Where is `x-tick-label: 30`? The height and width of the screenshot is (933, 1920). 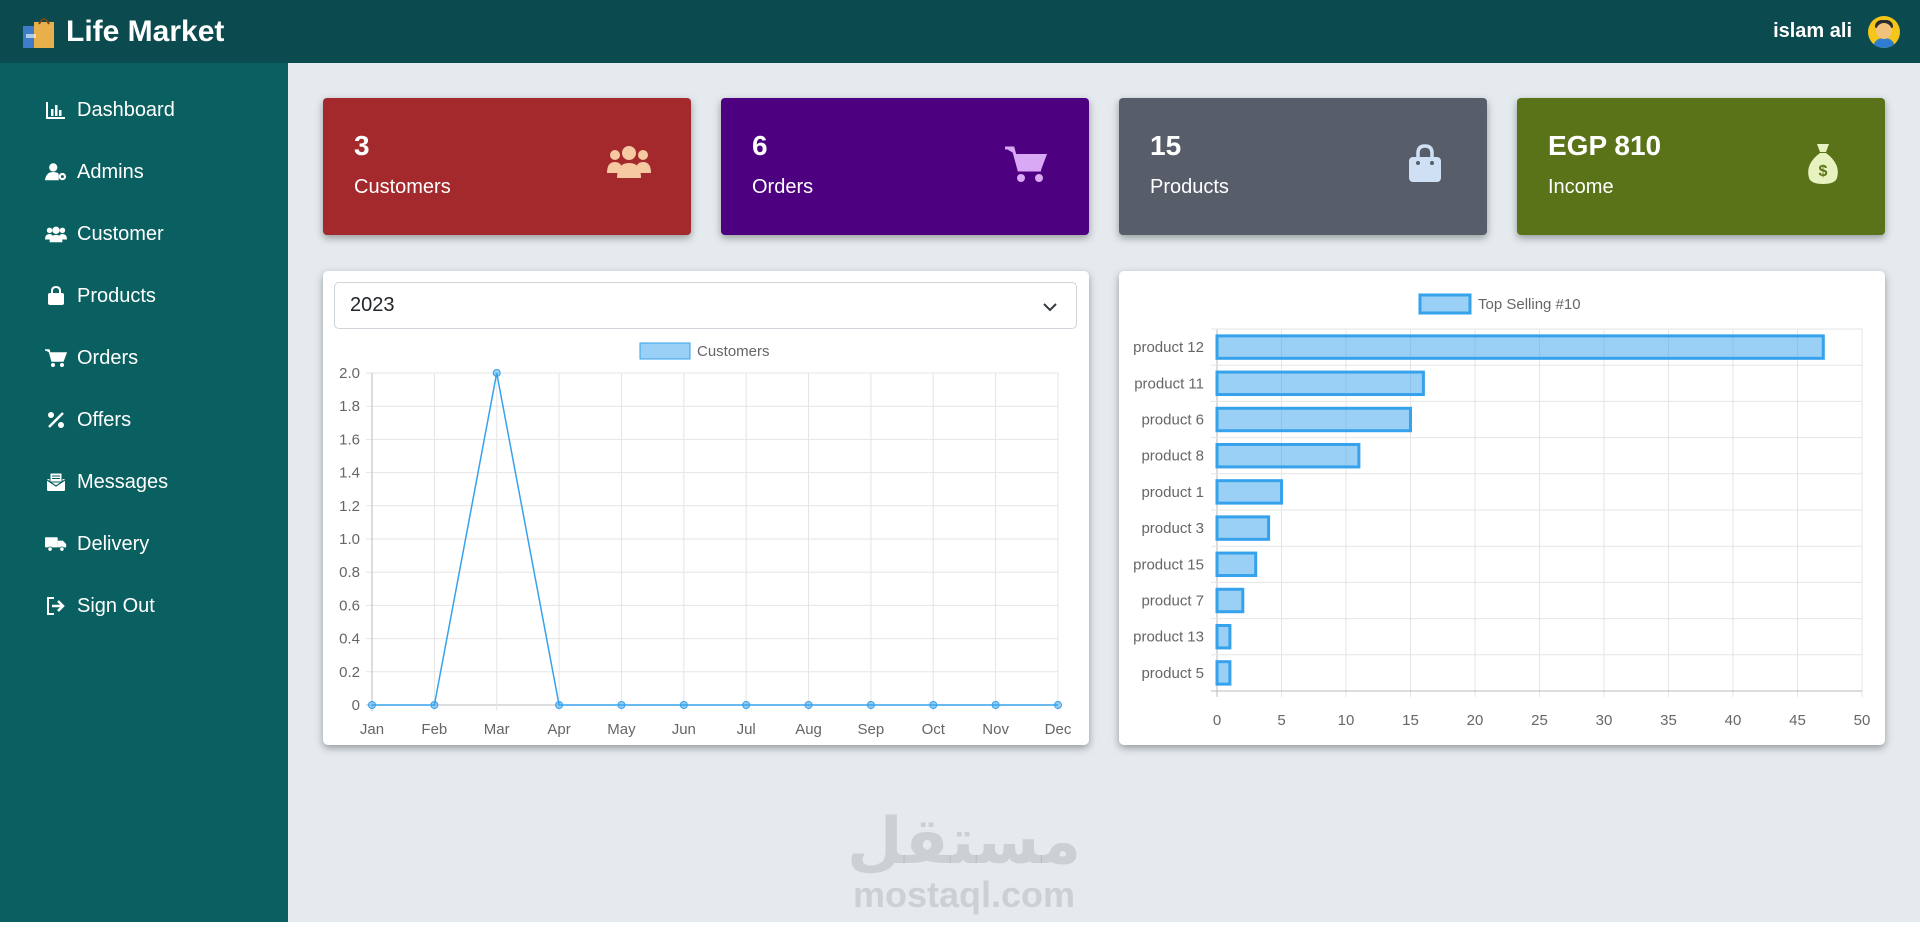
x-tick-label: 30 is located at coordinates (1604, 720).